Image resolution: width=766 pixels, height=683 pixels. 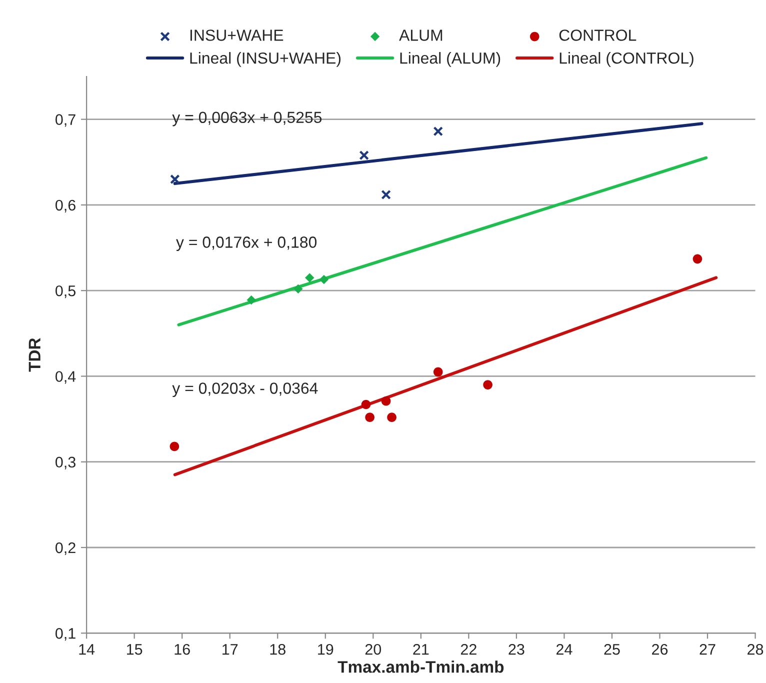 What do you see at coordinates (66, 463) in the screenshot?
I see `y-tick-label: 0,3` at bounding box center [66, 463].